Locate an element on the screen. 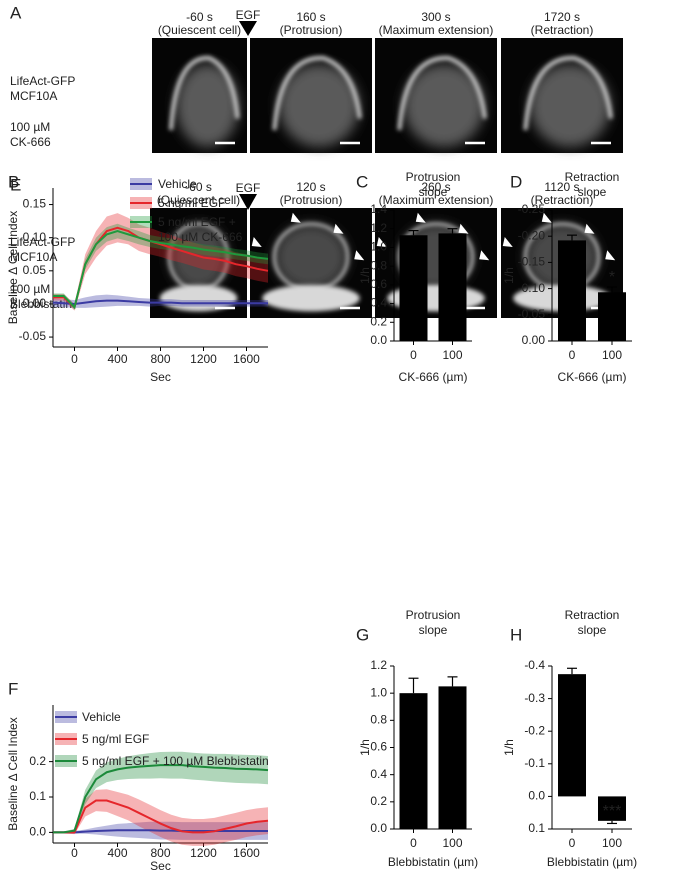 Image resolution: width=700 pixels, height=875 pixels. frame-time: 160 s is located at coordinates (310, 17).